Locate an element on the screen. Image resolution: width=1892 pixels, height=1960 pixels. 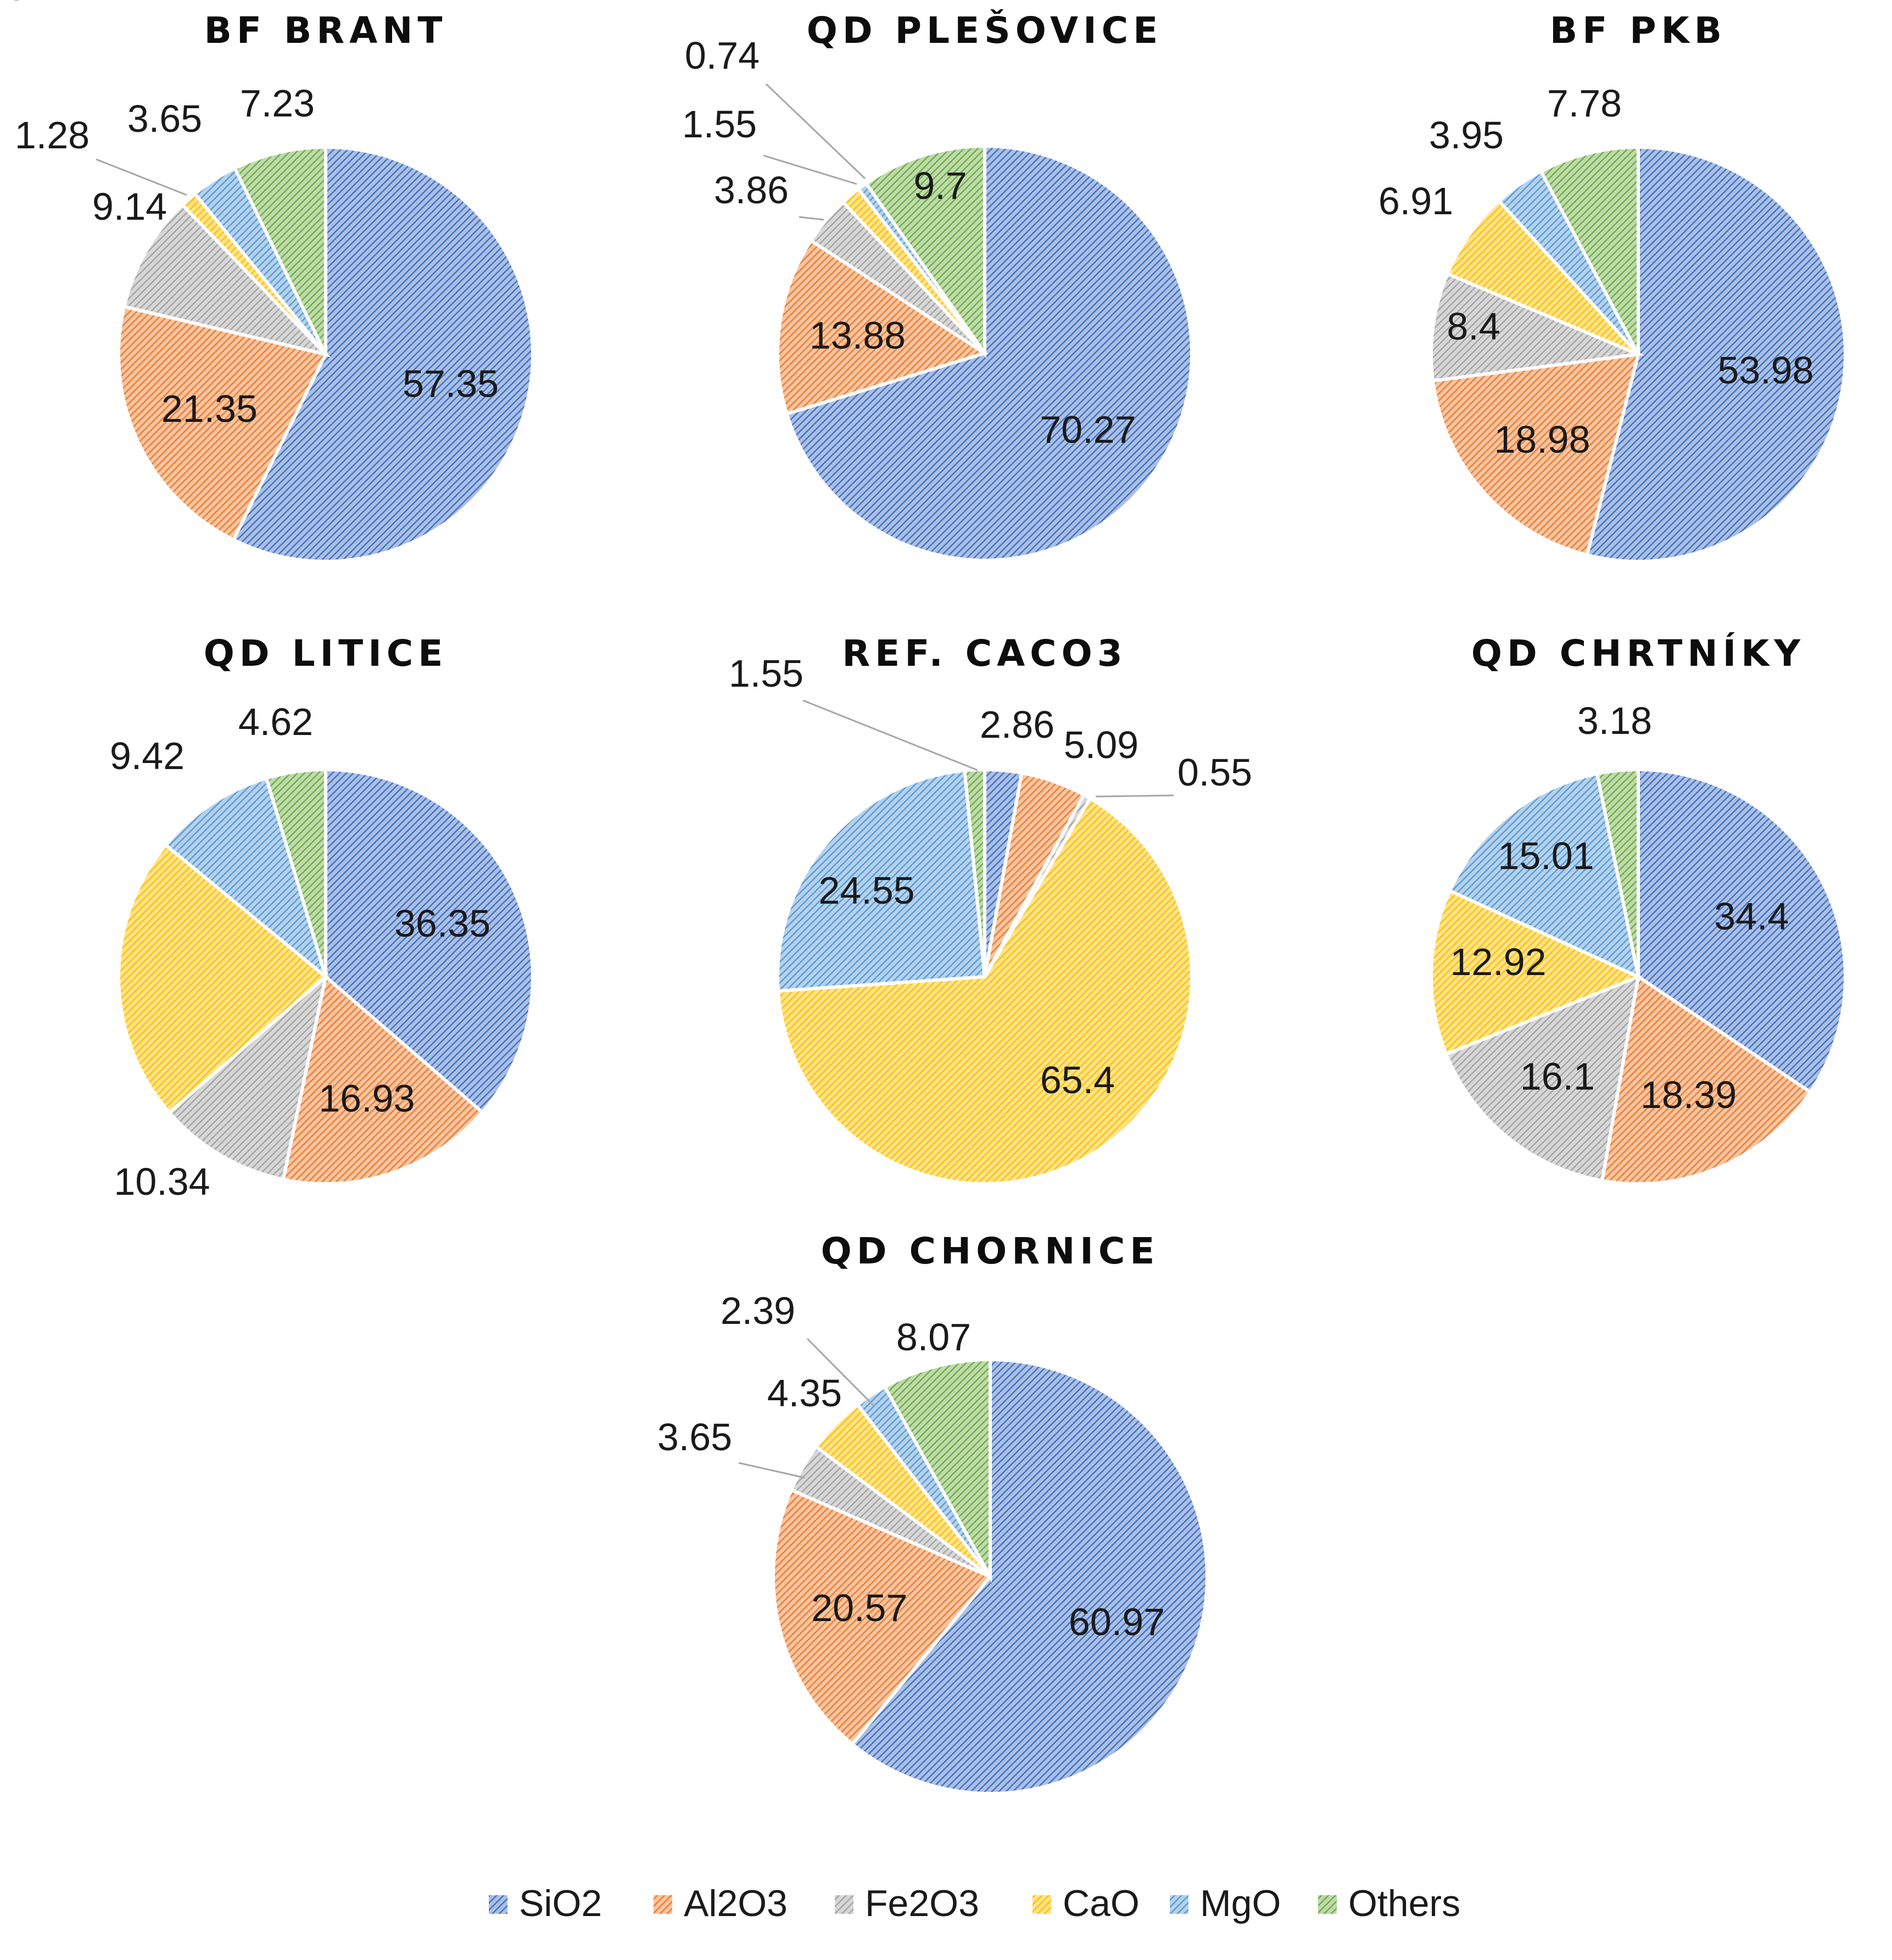
legend-item-mgo: MgO is located at coordinates (1225, 1904).